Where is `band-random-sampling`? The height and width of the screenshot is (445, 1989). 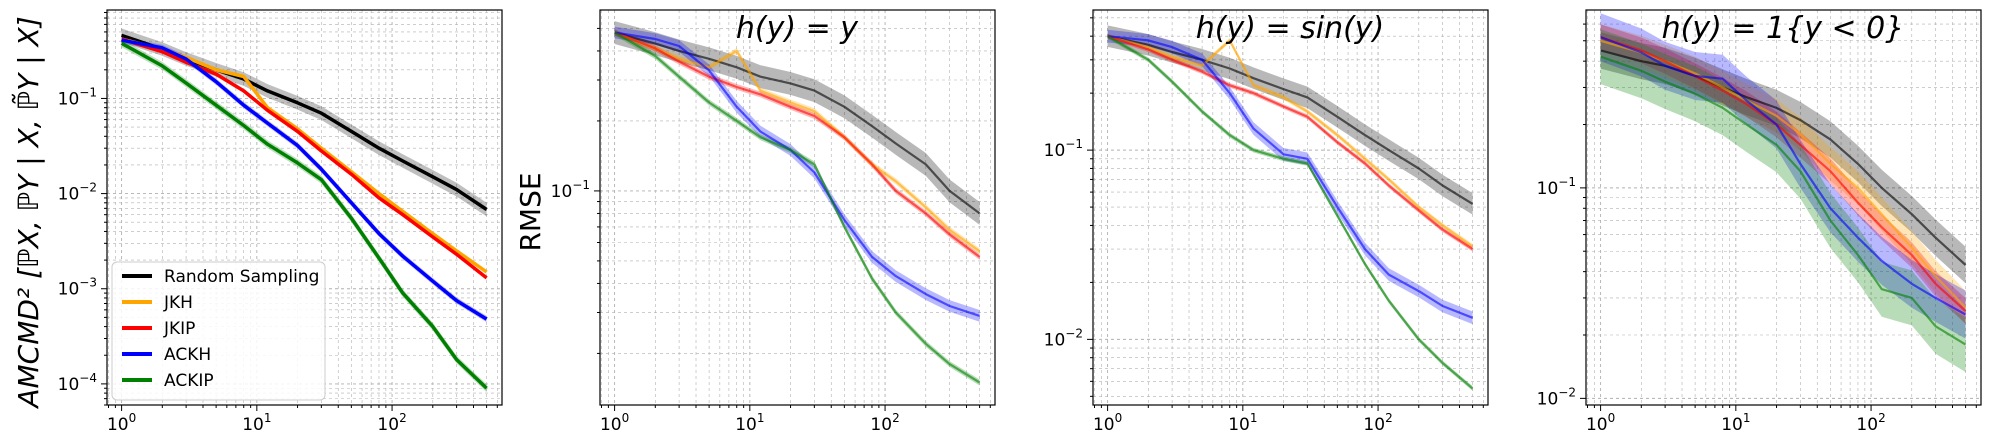 band-random-sampling is located at coordinates (1783, 158).